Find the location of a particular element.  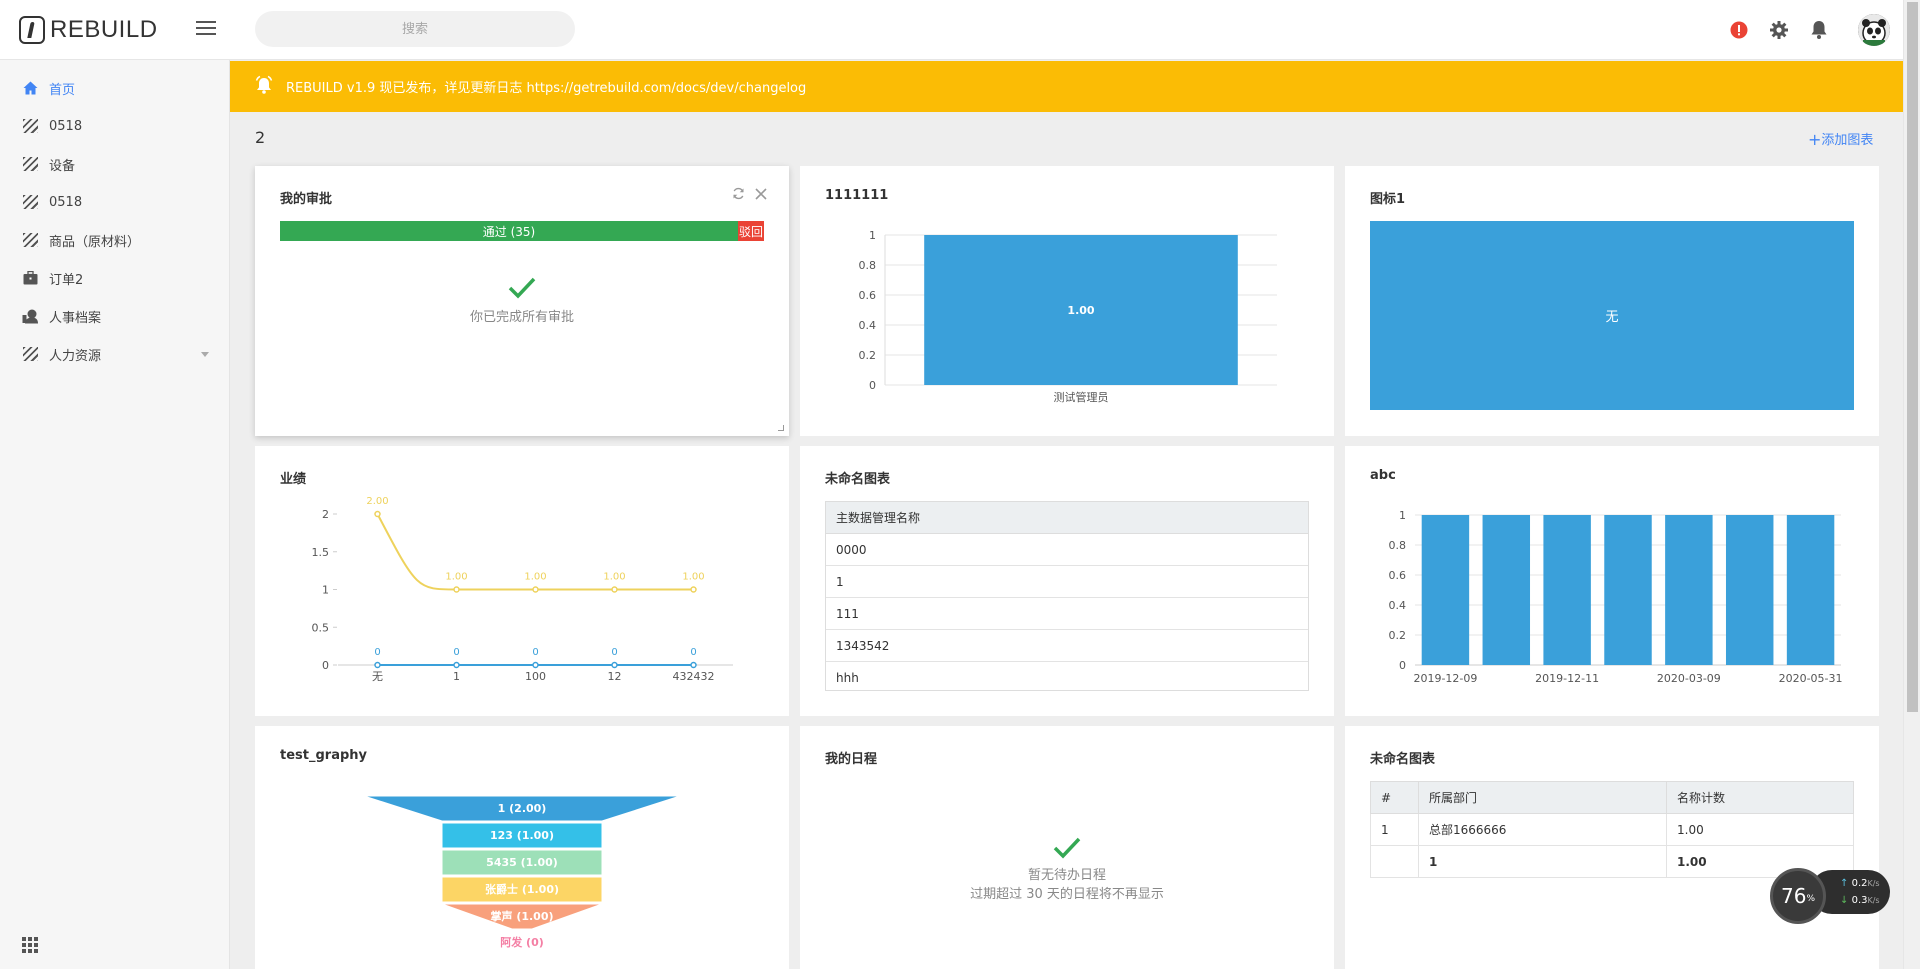

refresh-icon is located at coordinates (738, 193).